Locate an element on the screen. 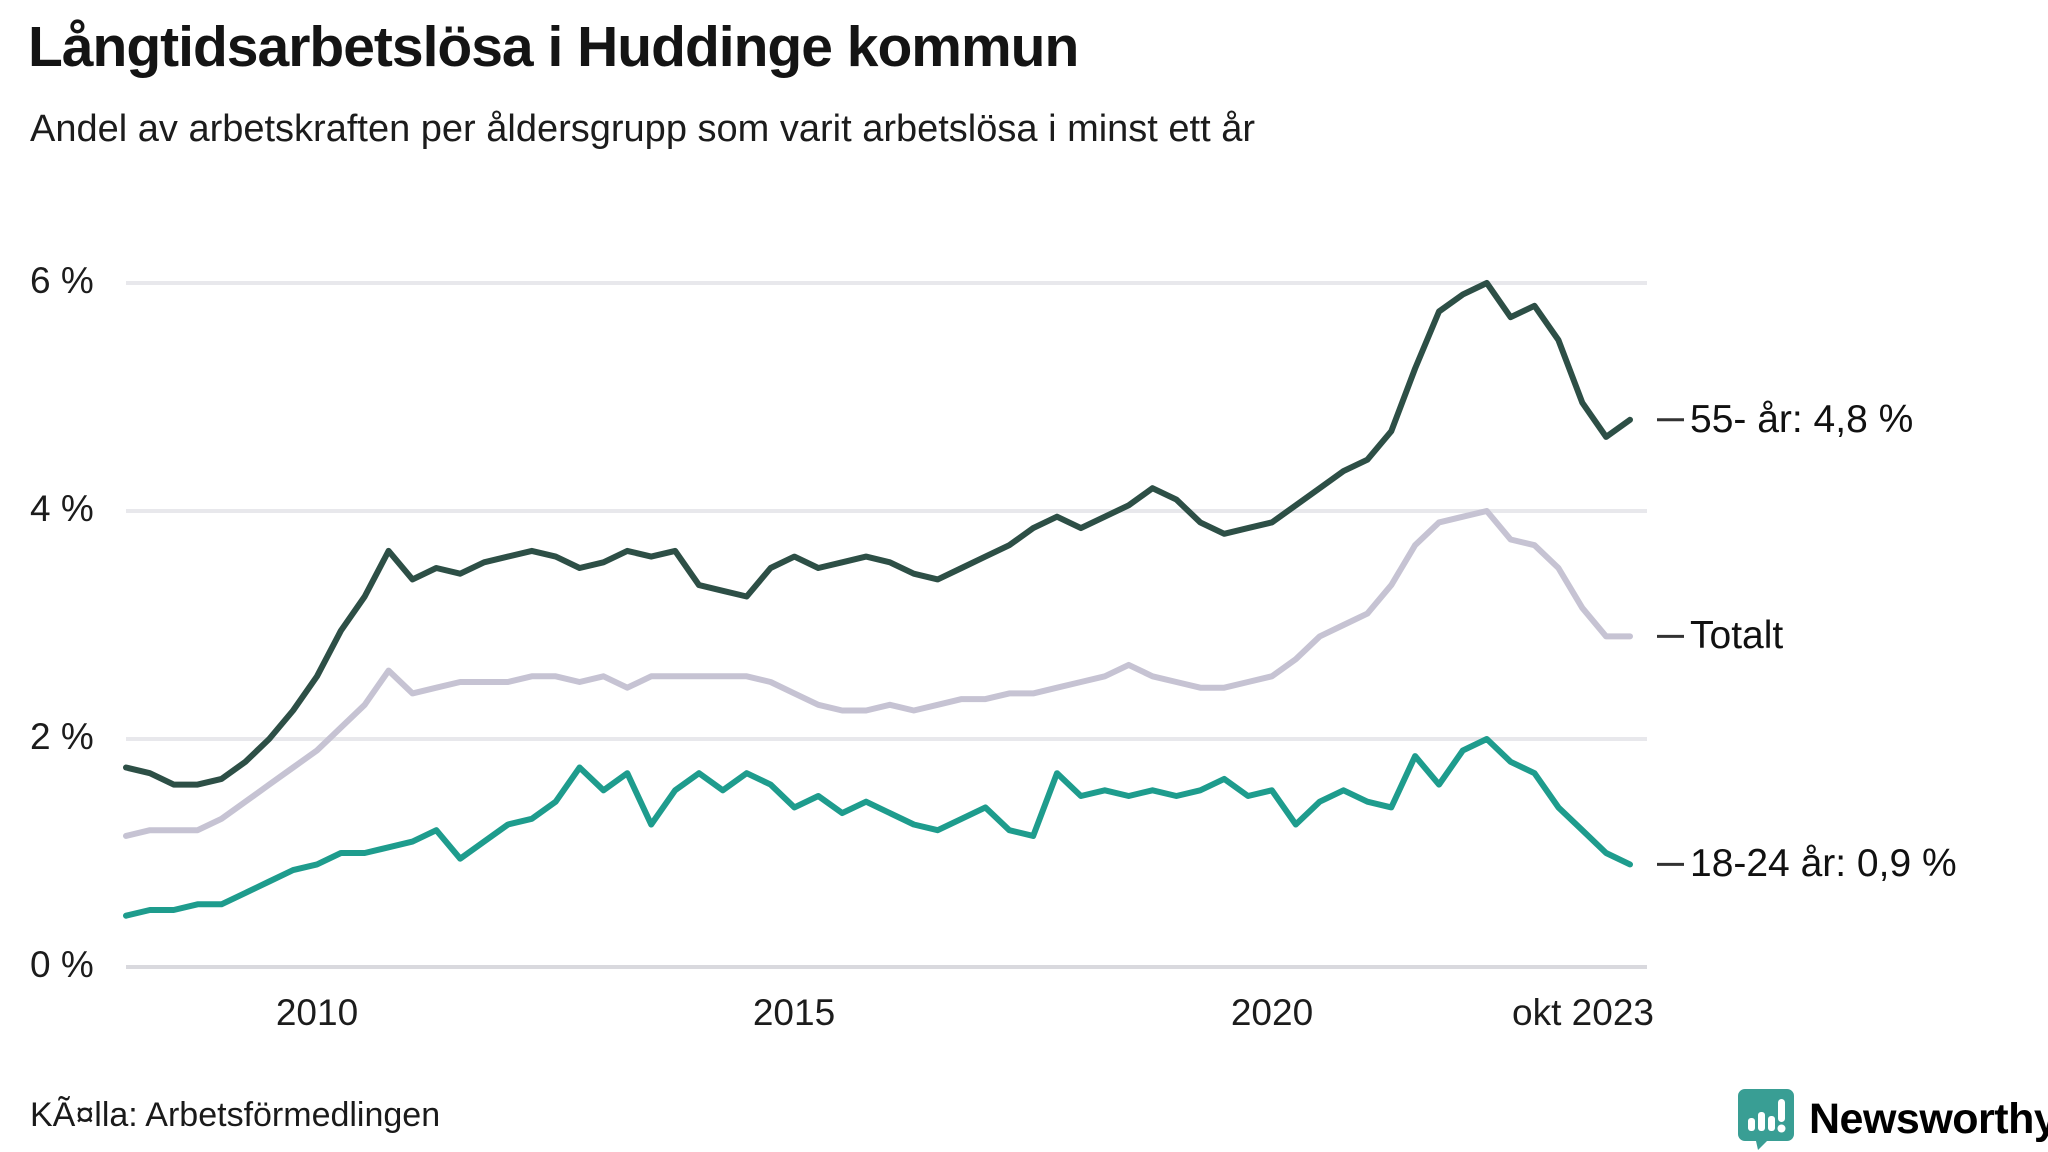 The height and width of the screenshot is (1152, 2048). series-label-55-plus: 55- år: 4,8 % is located at coordinates (1802, 419).